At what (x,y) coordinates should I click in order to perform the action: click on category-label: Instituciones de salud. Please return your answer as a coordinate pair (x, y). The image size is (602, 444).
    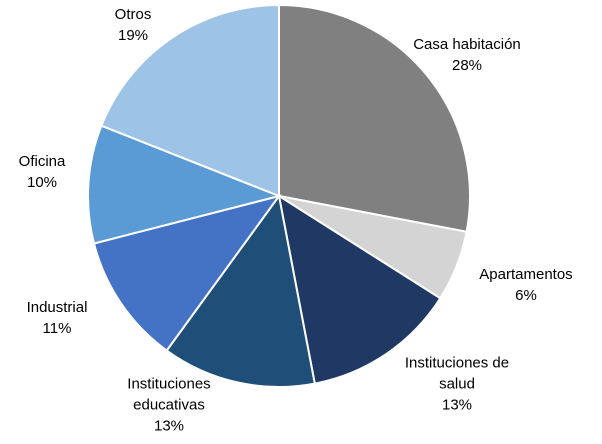
    Looking at the image, I should click on (457, 373).